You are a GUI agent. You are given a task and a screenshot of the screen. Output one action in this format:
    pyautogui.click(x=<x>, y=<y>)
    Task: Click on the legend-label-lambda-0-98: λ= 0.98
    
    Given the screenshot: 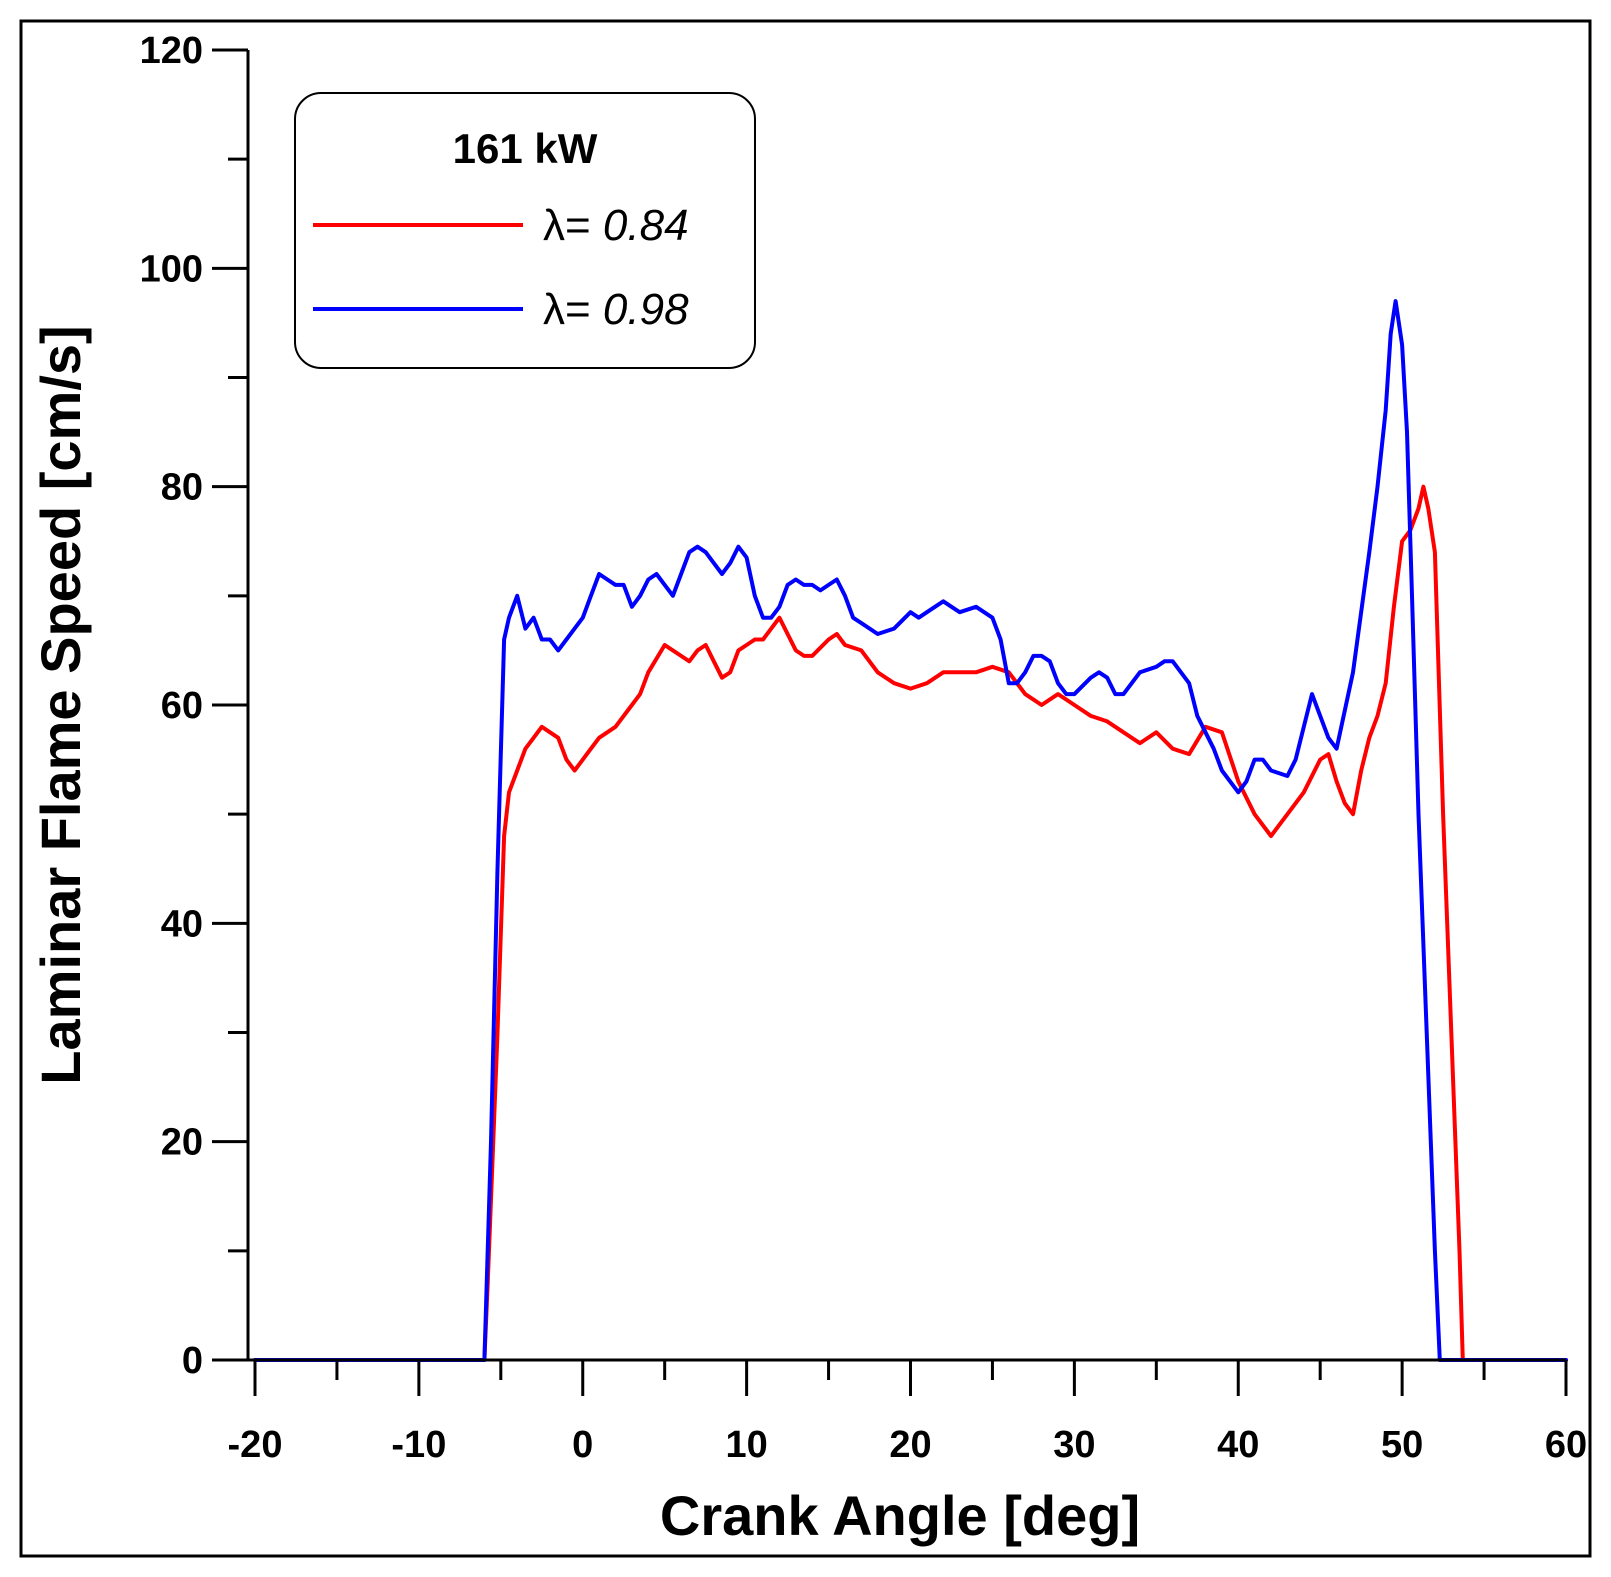 What is the action you would take?
    pyautogui.click(x=616, y=309)
    